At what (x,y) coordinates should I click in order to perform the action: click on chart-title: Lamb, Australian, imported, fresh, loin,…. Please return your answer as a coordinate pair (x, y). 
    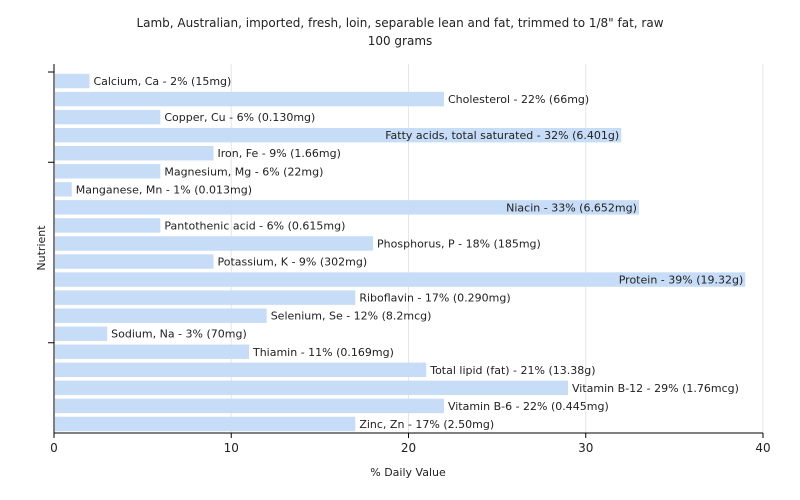
    Looking at the image, I should click on (399, 23).